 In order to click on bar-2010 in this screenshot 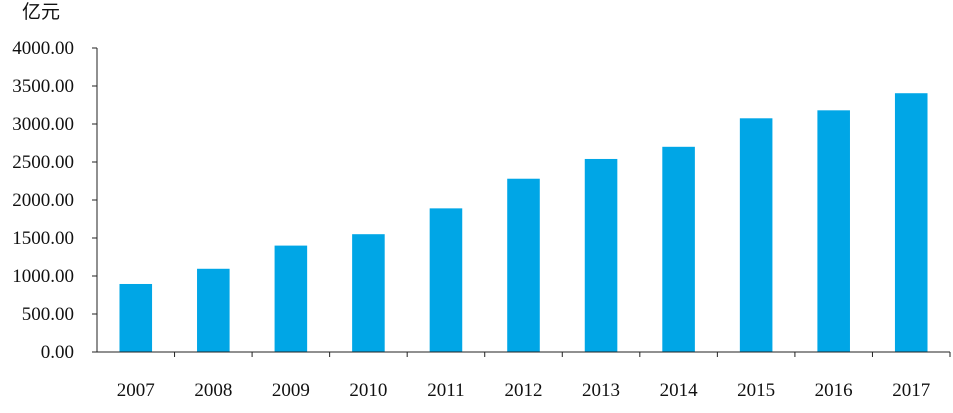, I will do `click(368, 293)`.